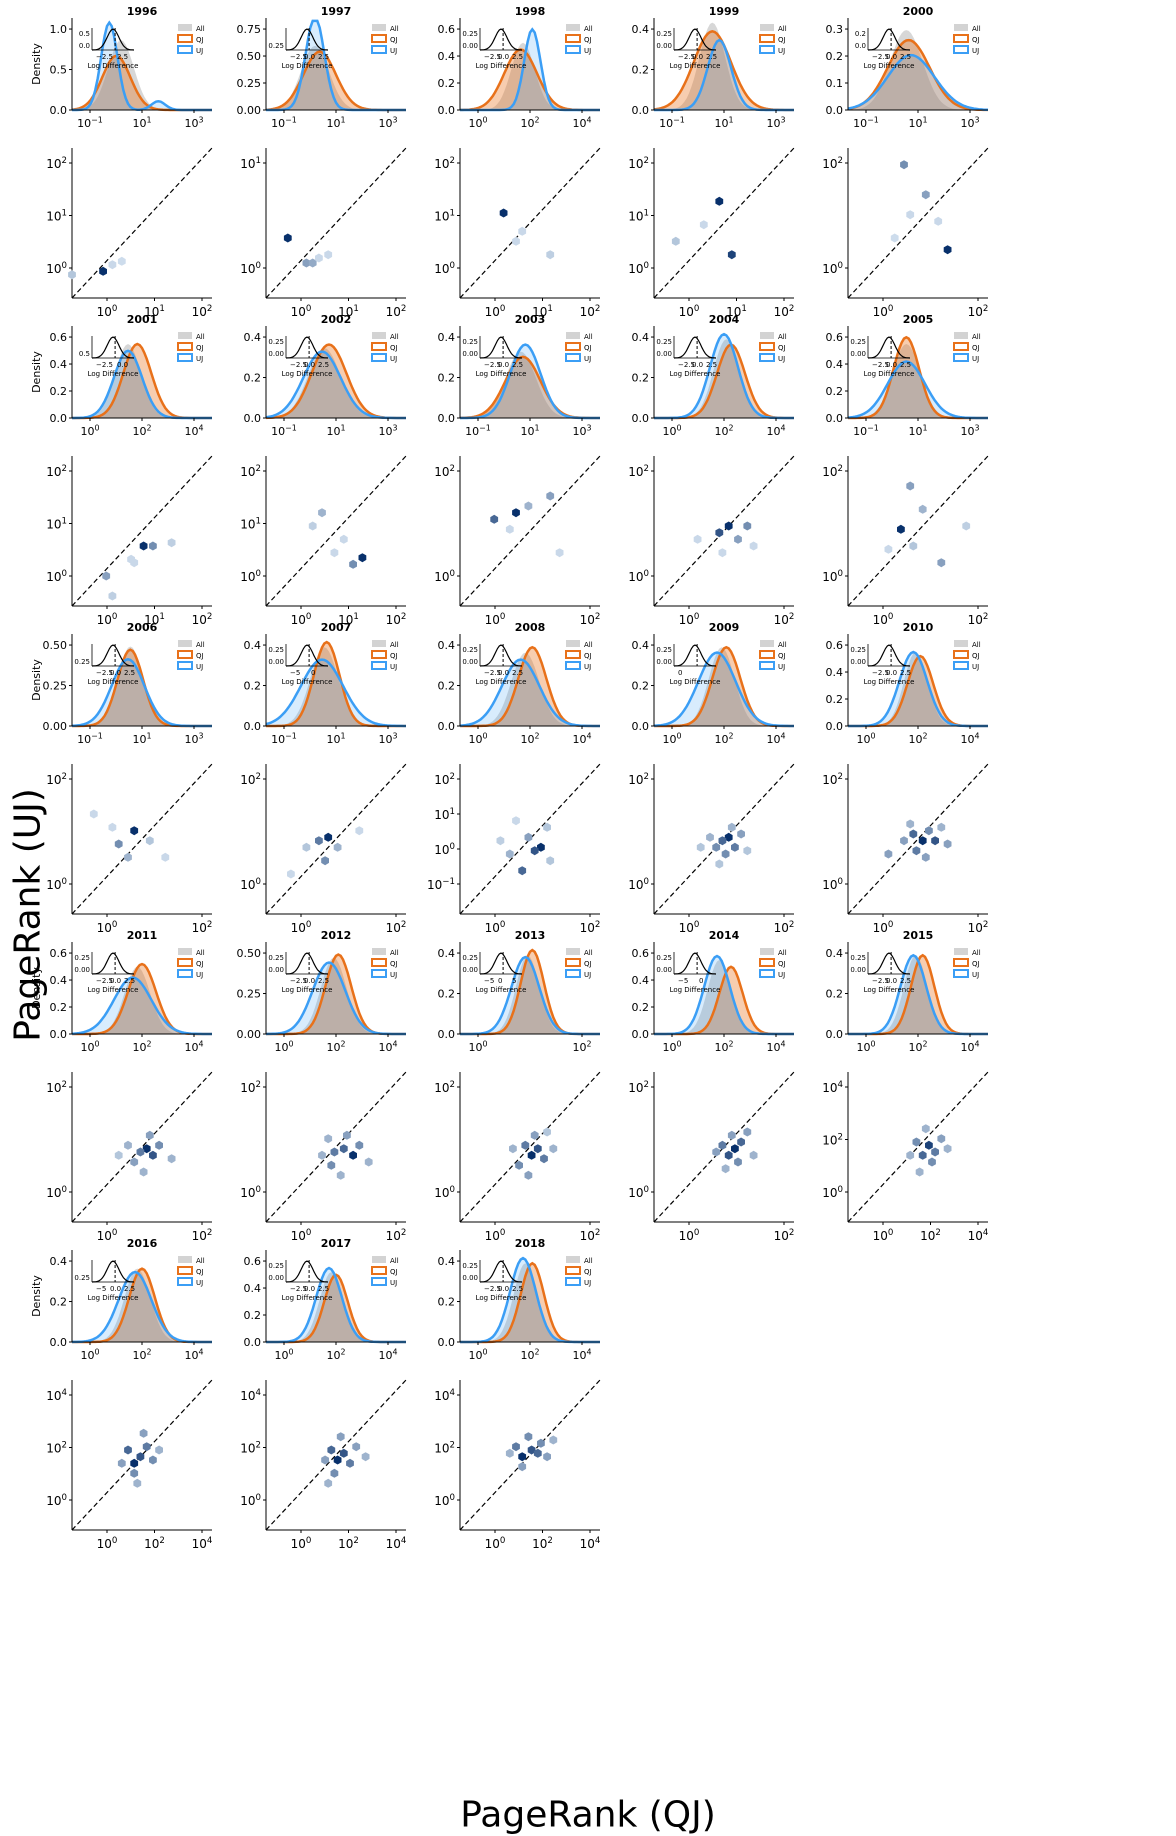  What do you see at coordinates (379, 27) in the screenshot?
I see `legend-swatch-all` at bounding box center [379, 27].